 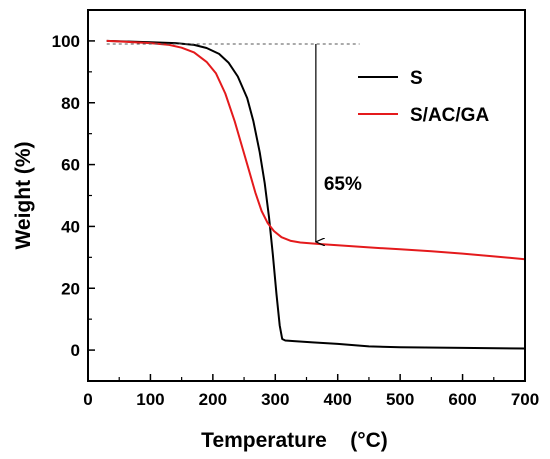 I want to click on x-tick-label: 100, so click(x=150, y=399).